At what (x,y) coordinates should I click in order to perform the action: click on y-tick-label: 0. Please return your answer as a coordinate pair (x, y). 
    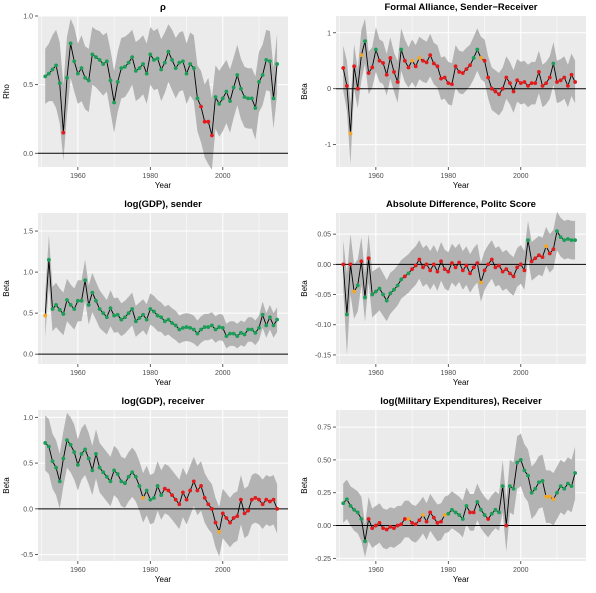
    Looking at the image, I should click on (329, 89).